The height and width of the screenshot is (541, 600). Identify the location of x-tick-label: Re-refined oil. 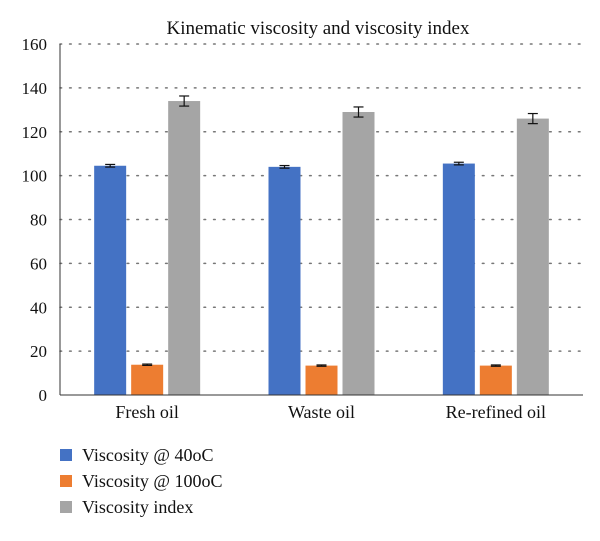
(496, 412).